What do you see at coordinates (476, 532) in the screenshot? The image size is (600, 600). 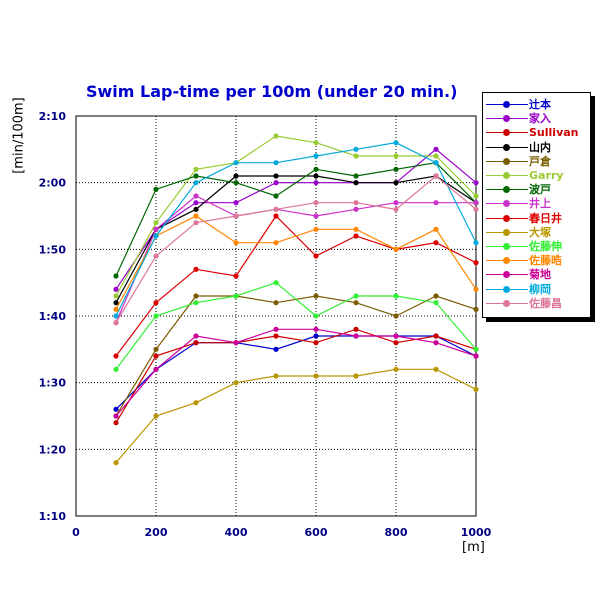 I see `x-tick-label: 1000` at bounding box center [476, 532].